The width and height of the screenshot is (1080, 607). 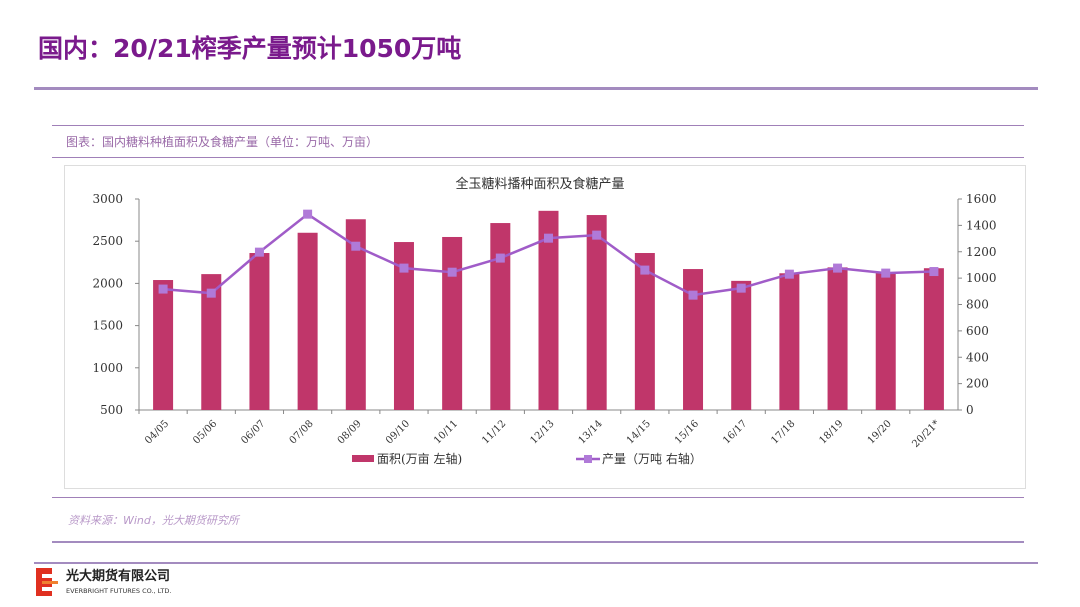 I want to click on title-divider, so click(x=536, y=88).